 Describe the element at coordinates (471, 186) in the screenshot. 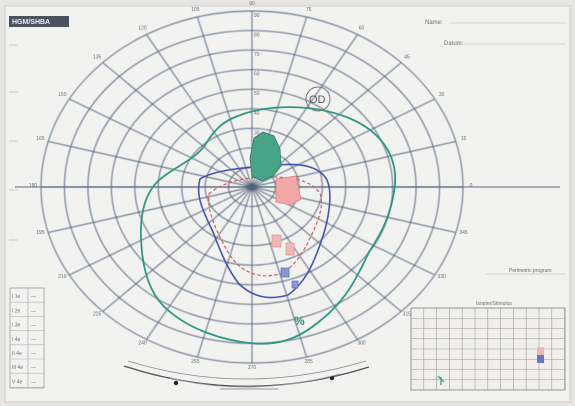

I see `meridian-label: 0` at that location.